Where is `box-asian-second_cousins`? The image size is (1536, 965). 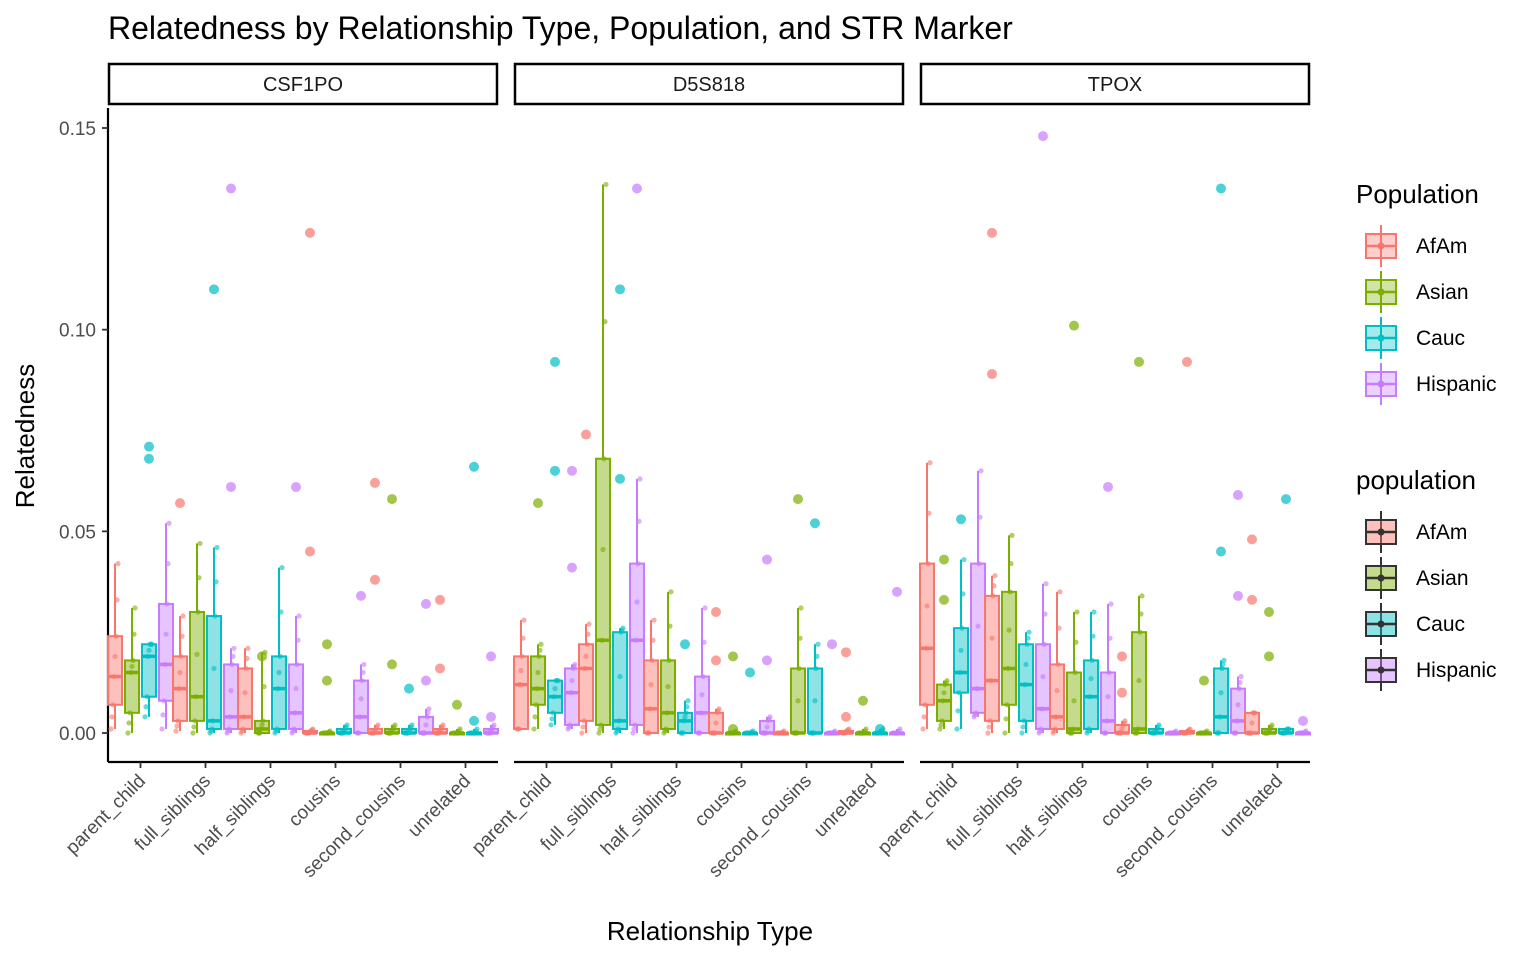 box-asian-second_cousins is located at coordinates (1204, 705).